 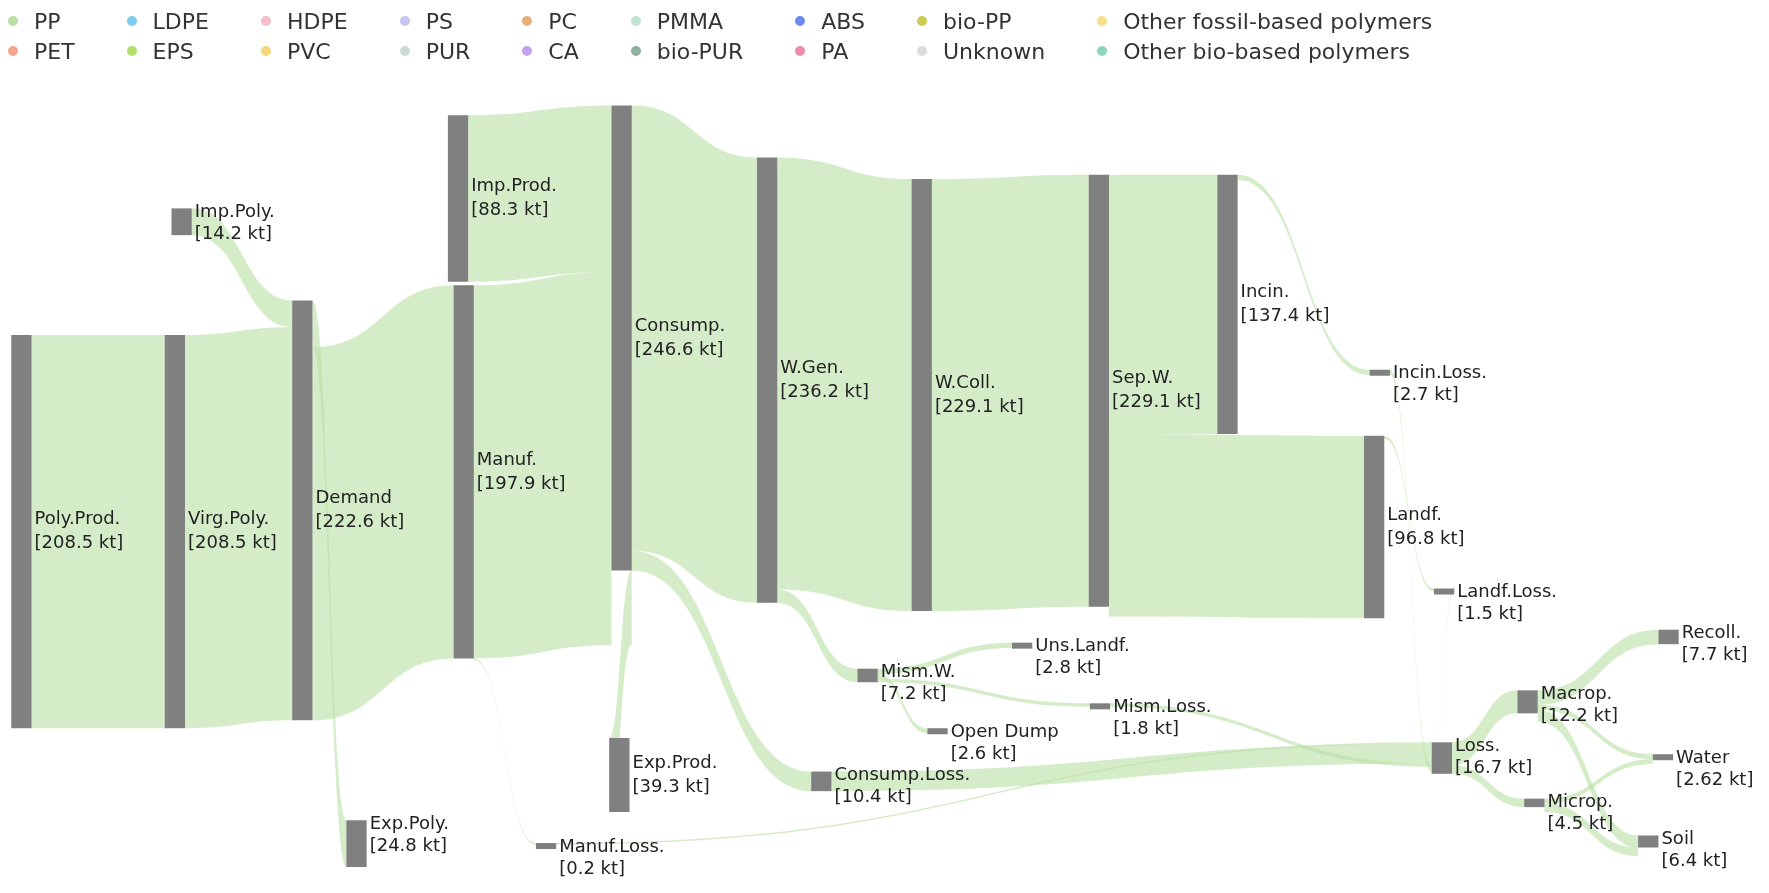 I want to click on category-label: W.Gen., so click(x=812, y=366).